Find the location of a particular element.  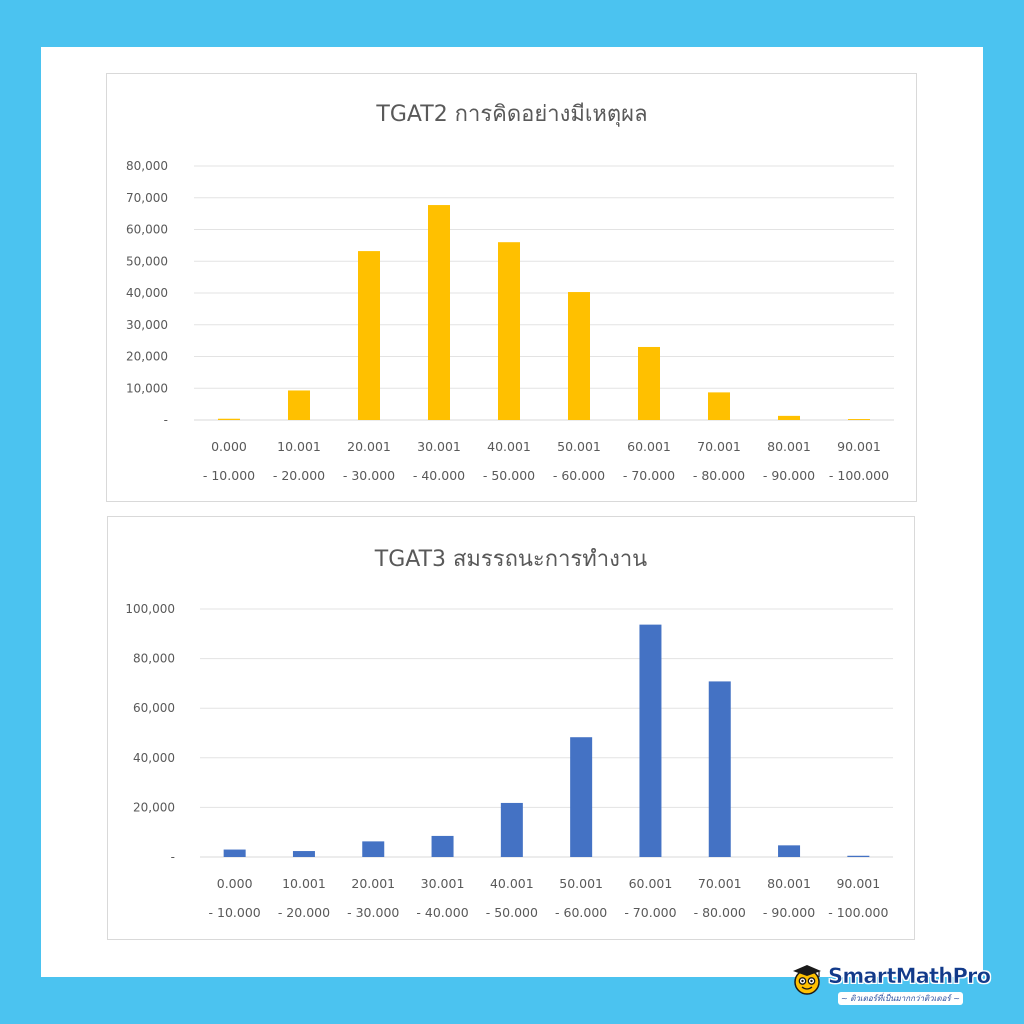

tgat2-chart-title: TGAT2 การคิดอย่างมีเหตุผล is located at coordinates (511, 114).